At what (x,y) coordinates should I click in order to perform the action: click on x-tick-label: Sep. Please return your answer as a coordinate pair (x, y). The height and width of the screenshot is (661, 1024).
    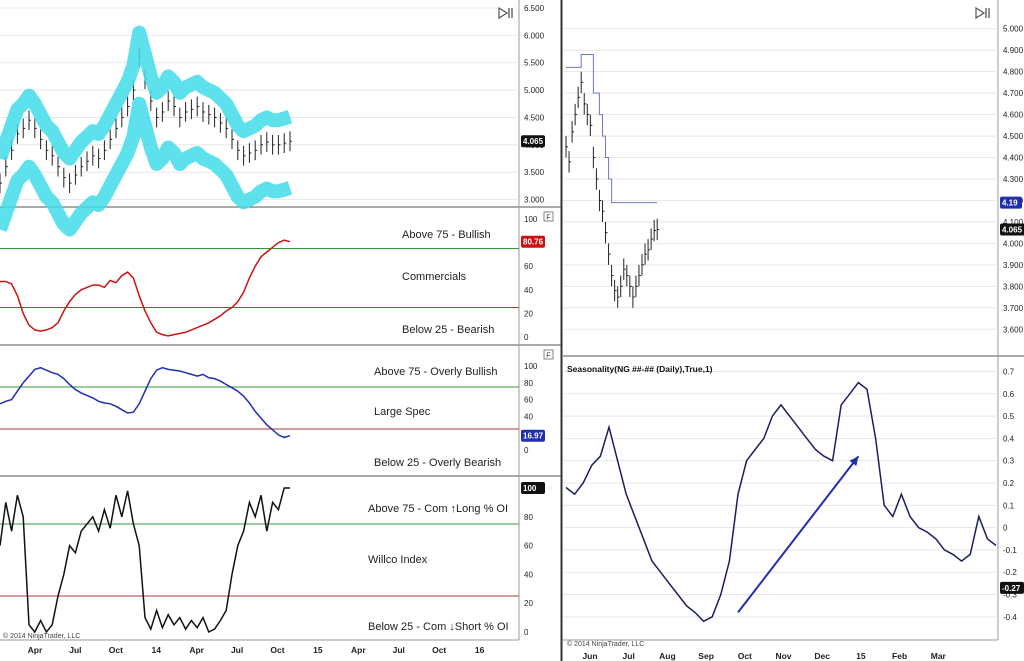
    Looking at the image, I should click on (706, 656).